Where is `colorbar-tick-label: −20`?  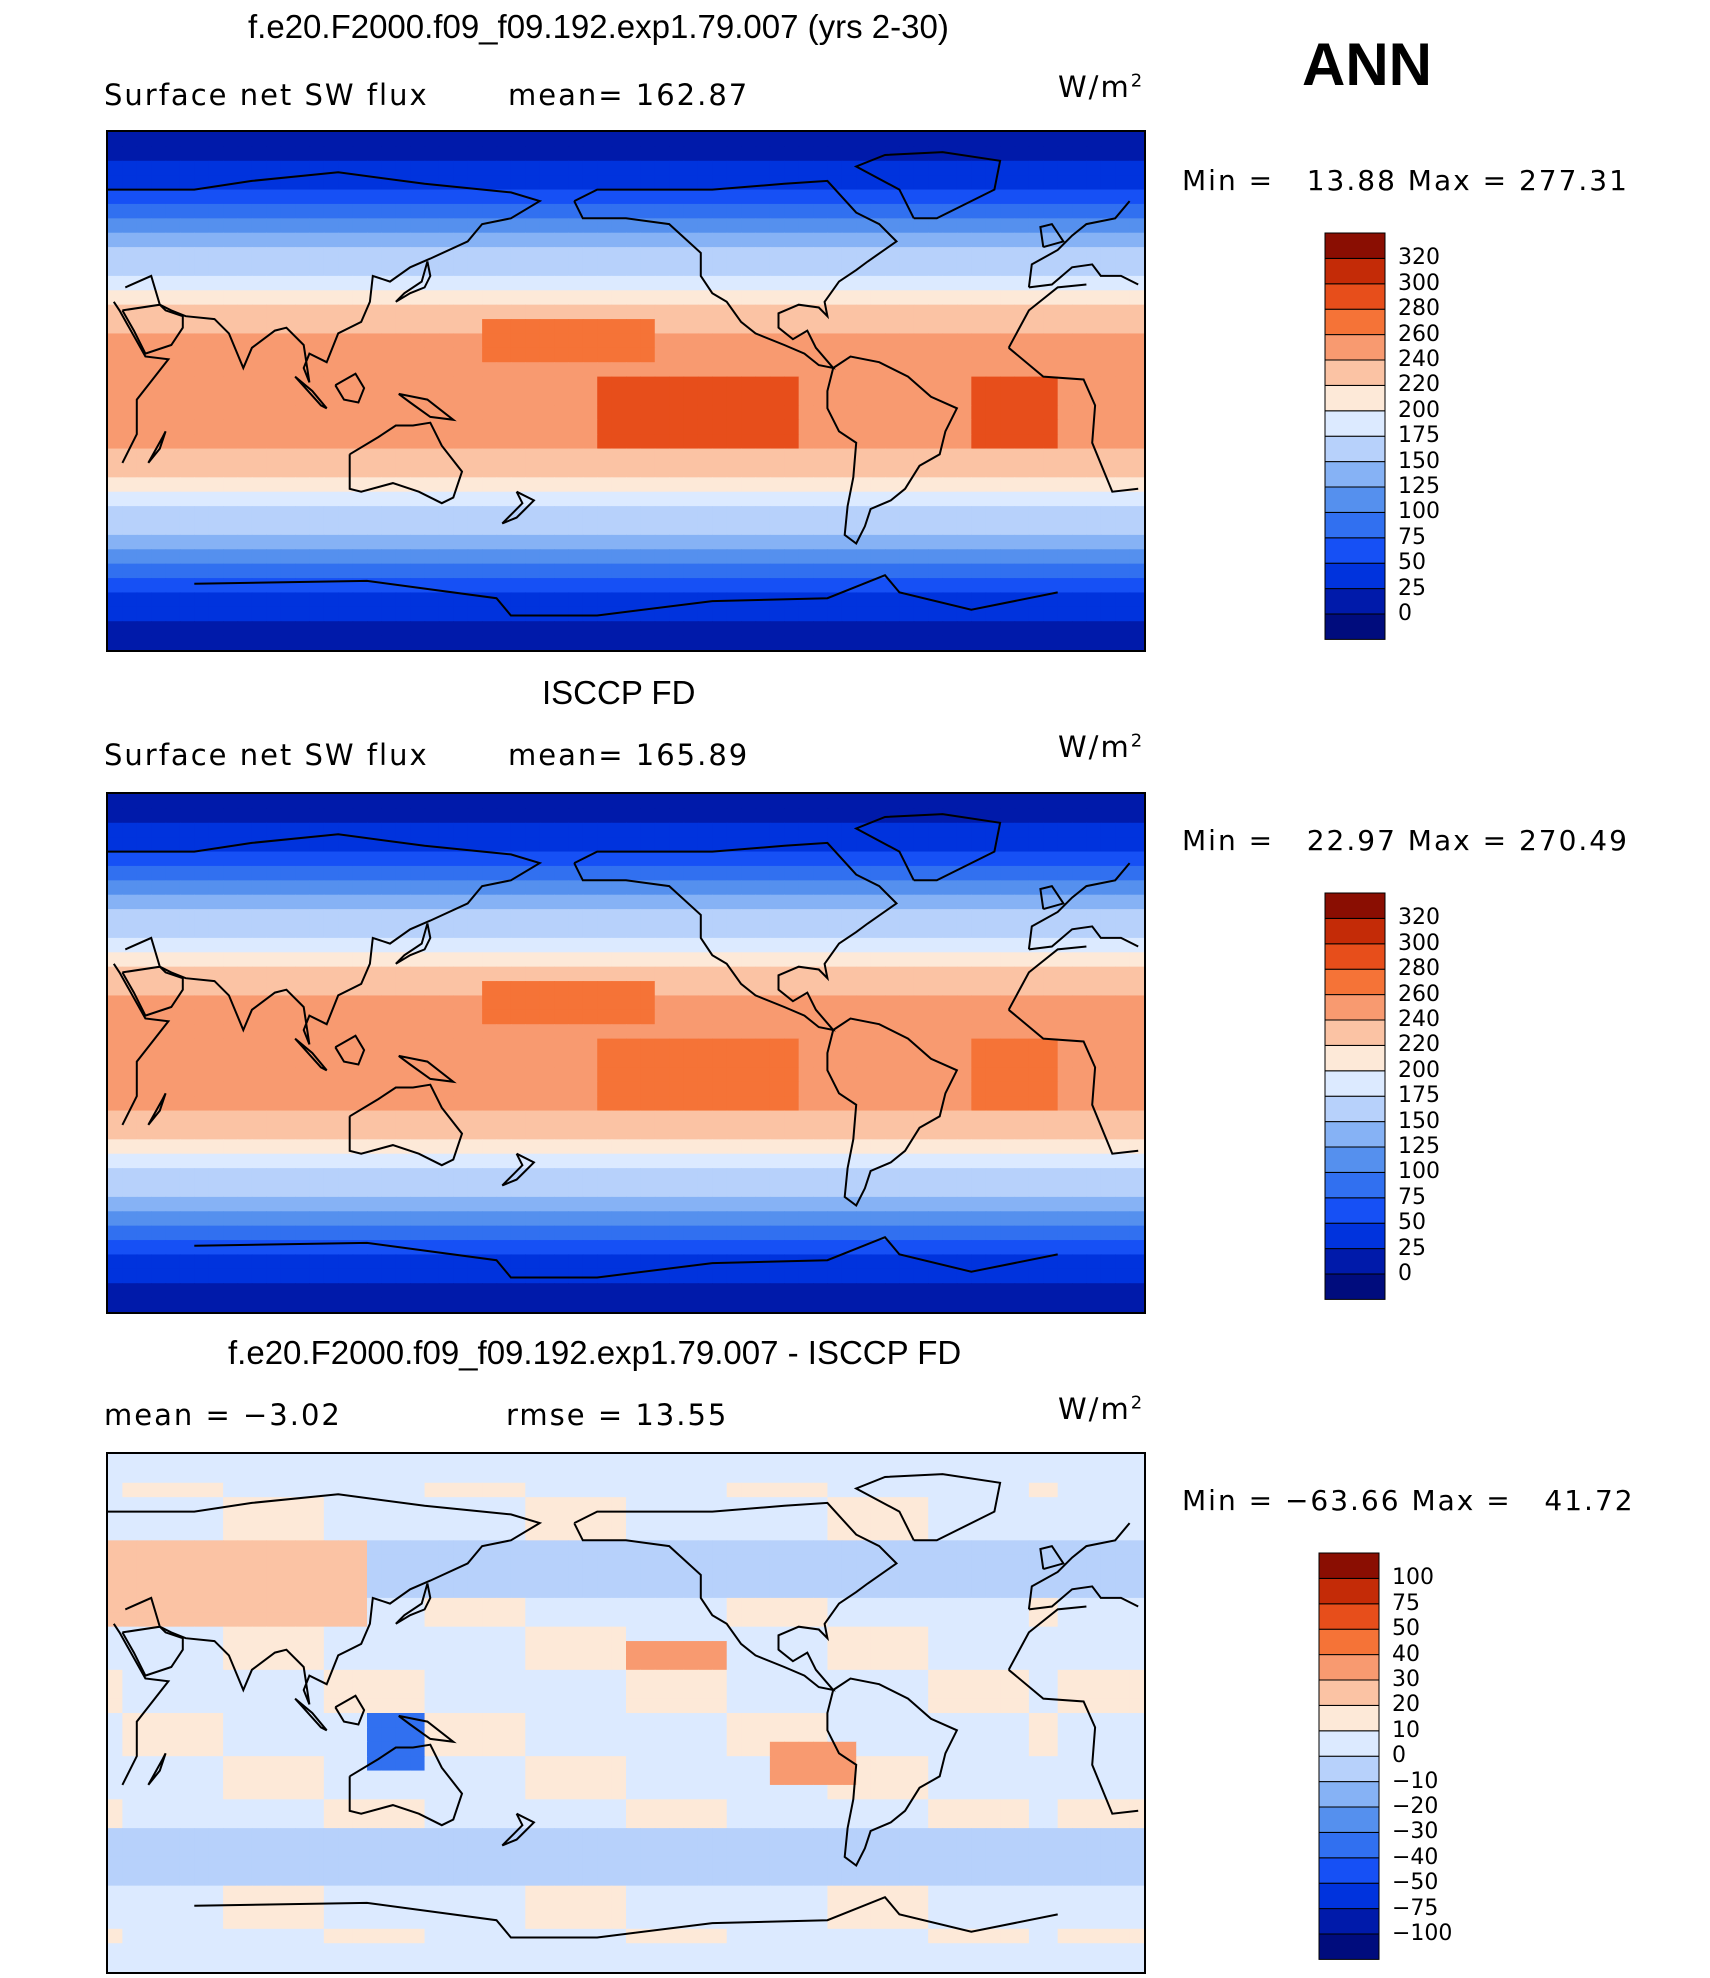
colorbar-tick-label: −20 is located at coordinates (1415, 1806).